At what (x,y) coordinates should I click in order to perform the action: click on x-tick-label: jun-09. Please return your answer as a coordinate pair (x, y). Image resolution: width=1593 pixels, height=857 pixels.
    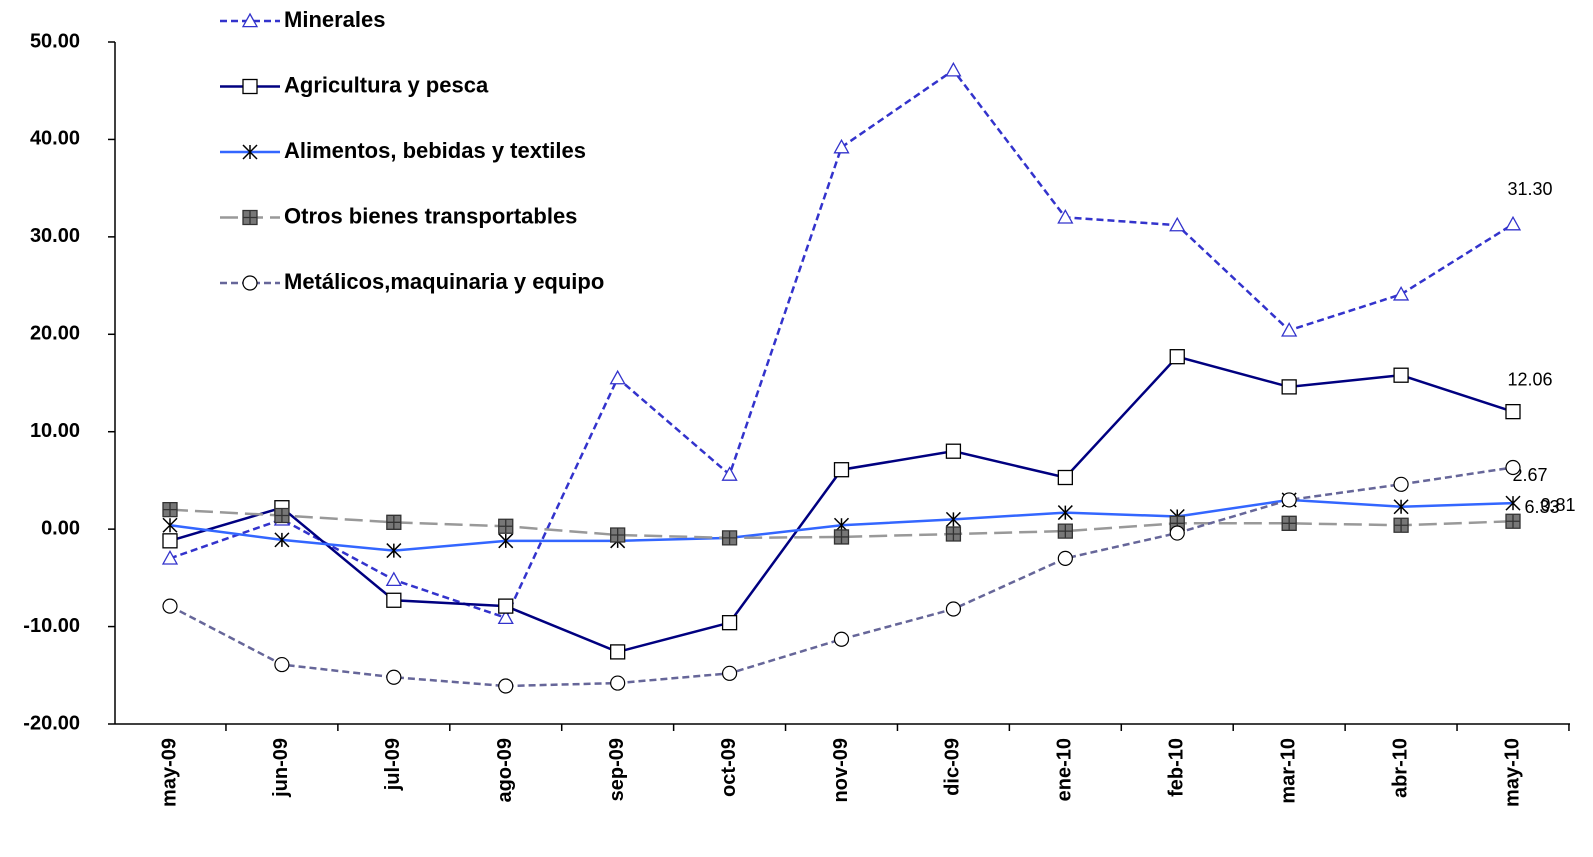
    Looking at the image, I should click on (281, 768).